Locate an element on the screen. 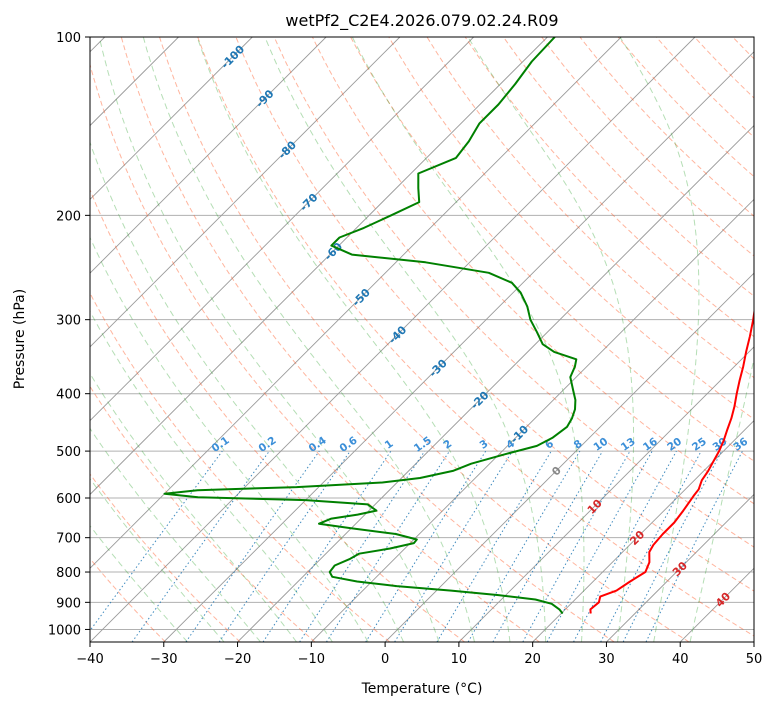 Image resolution: width=775 pixels, height=712 pixels. y-tick-label: 300 is located at coordinates (68, 321).